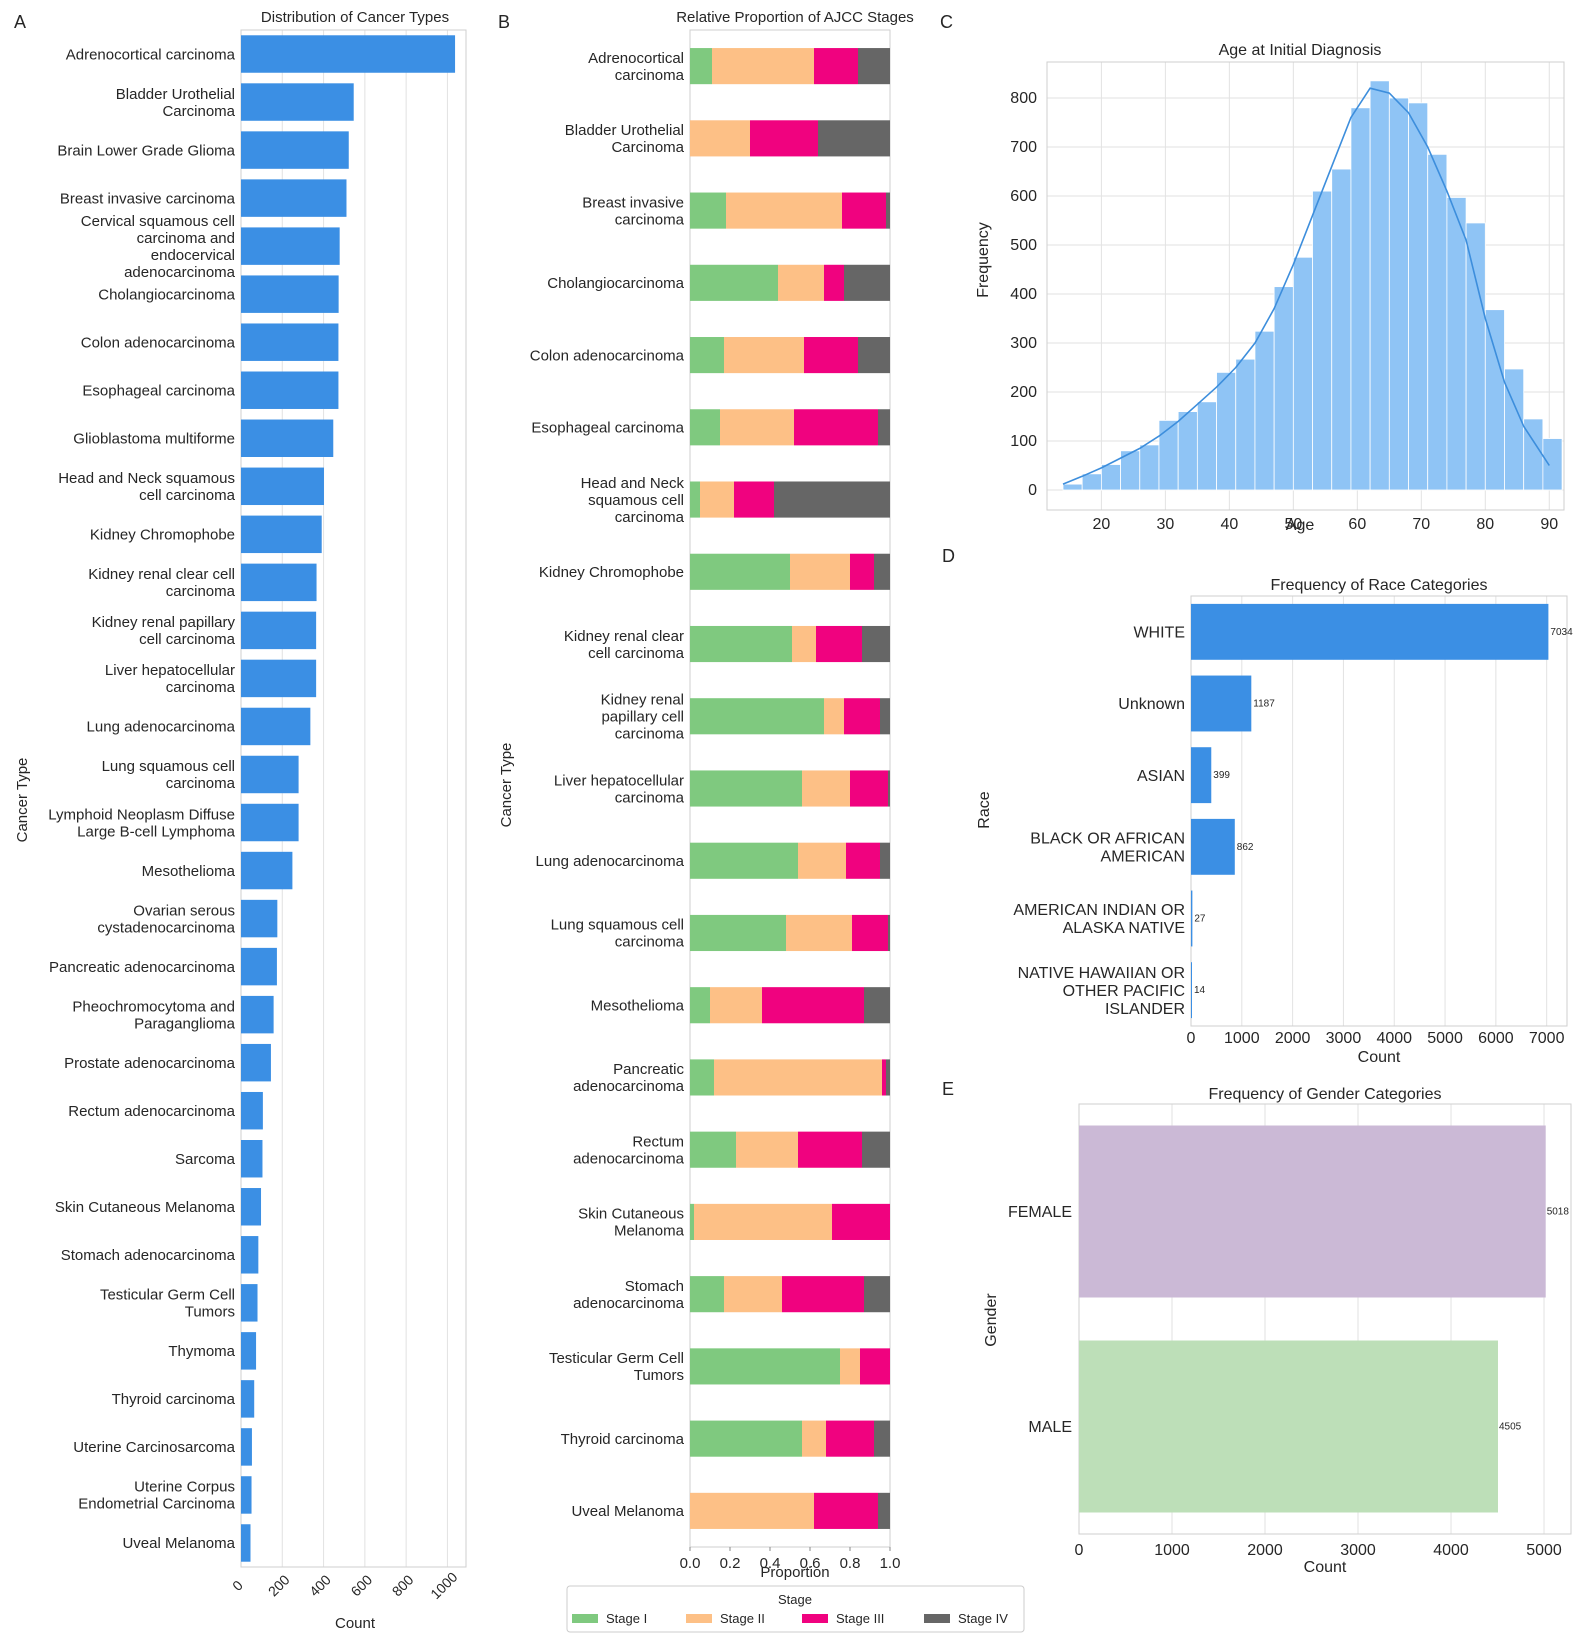 This screenshot has width=1578, height=1637. I want to click on x-tick-label: 400, so click(320, 1585).